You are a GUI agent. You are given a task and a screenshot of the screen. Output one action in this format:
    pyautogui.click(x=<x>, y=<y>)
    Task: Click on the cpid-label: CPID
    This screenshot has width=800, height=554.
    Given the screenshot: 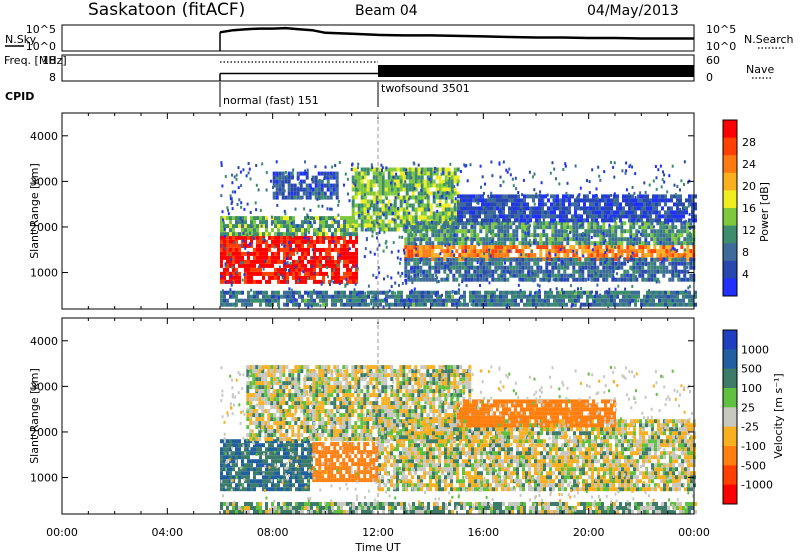 What is the action you would take?
    pyautogui.click(x=19, y=96)
    